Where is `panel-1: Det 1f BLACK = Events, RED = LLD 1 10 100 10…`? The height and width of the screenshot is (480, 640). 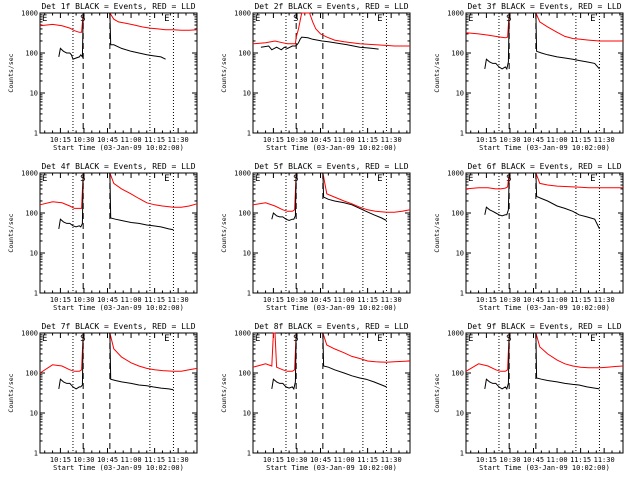 panel-1: Det 1f BLACK = Events, RED = LLD 1 10 100 10… is located at coordinates (102, 77).